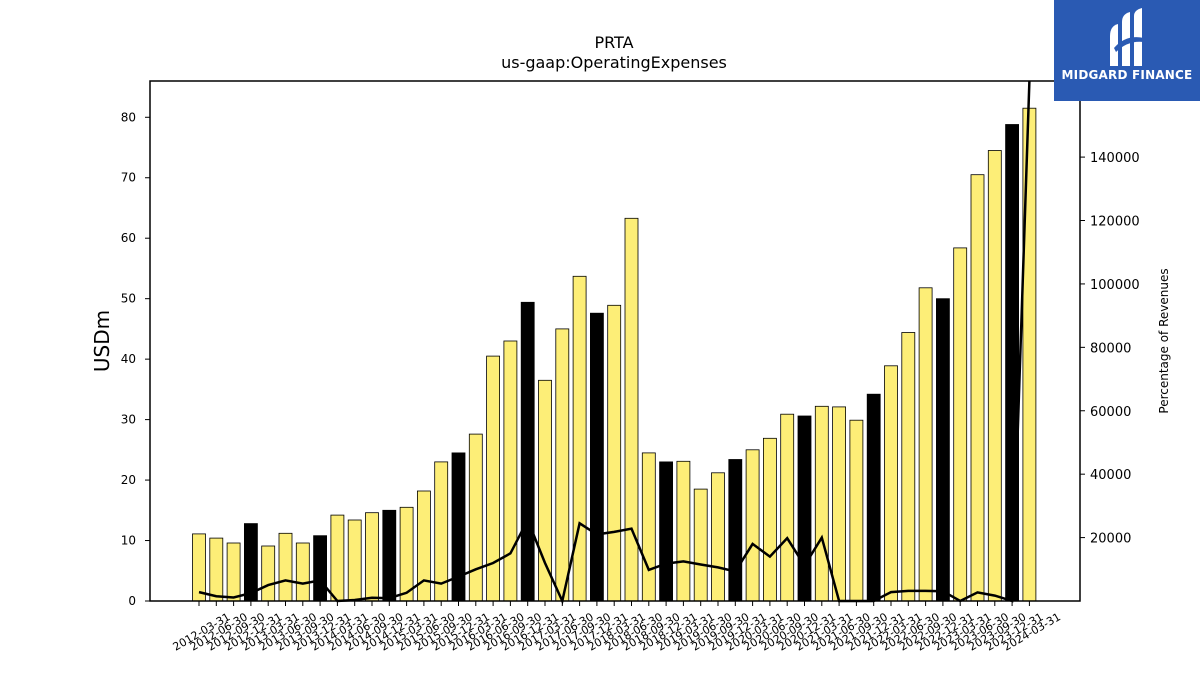  What do you see at coordinates (1127, 75) in the screenshot?
I see `logo-text: MIDGARD FINANCE` at bounding box center [1127, 75].